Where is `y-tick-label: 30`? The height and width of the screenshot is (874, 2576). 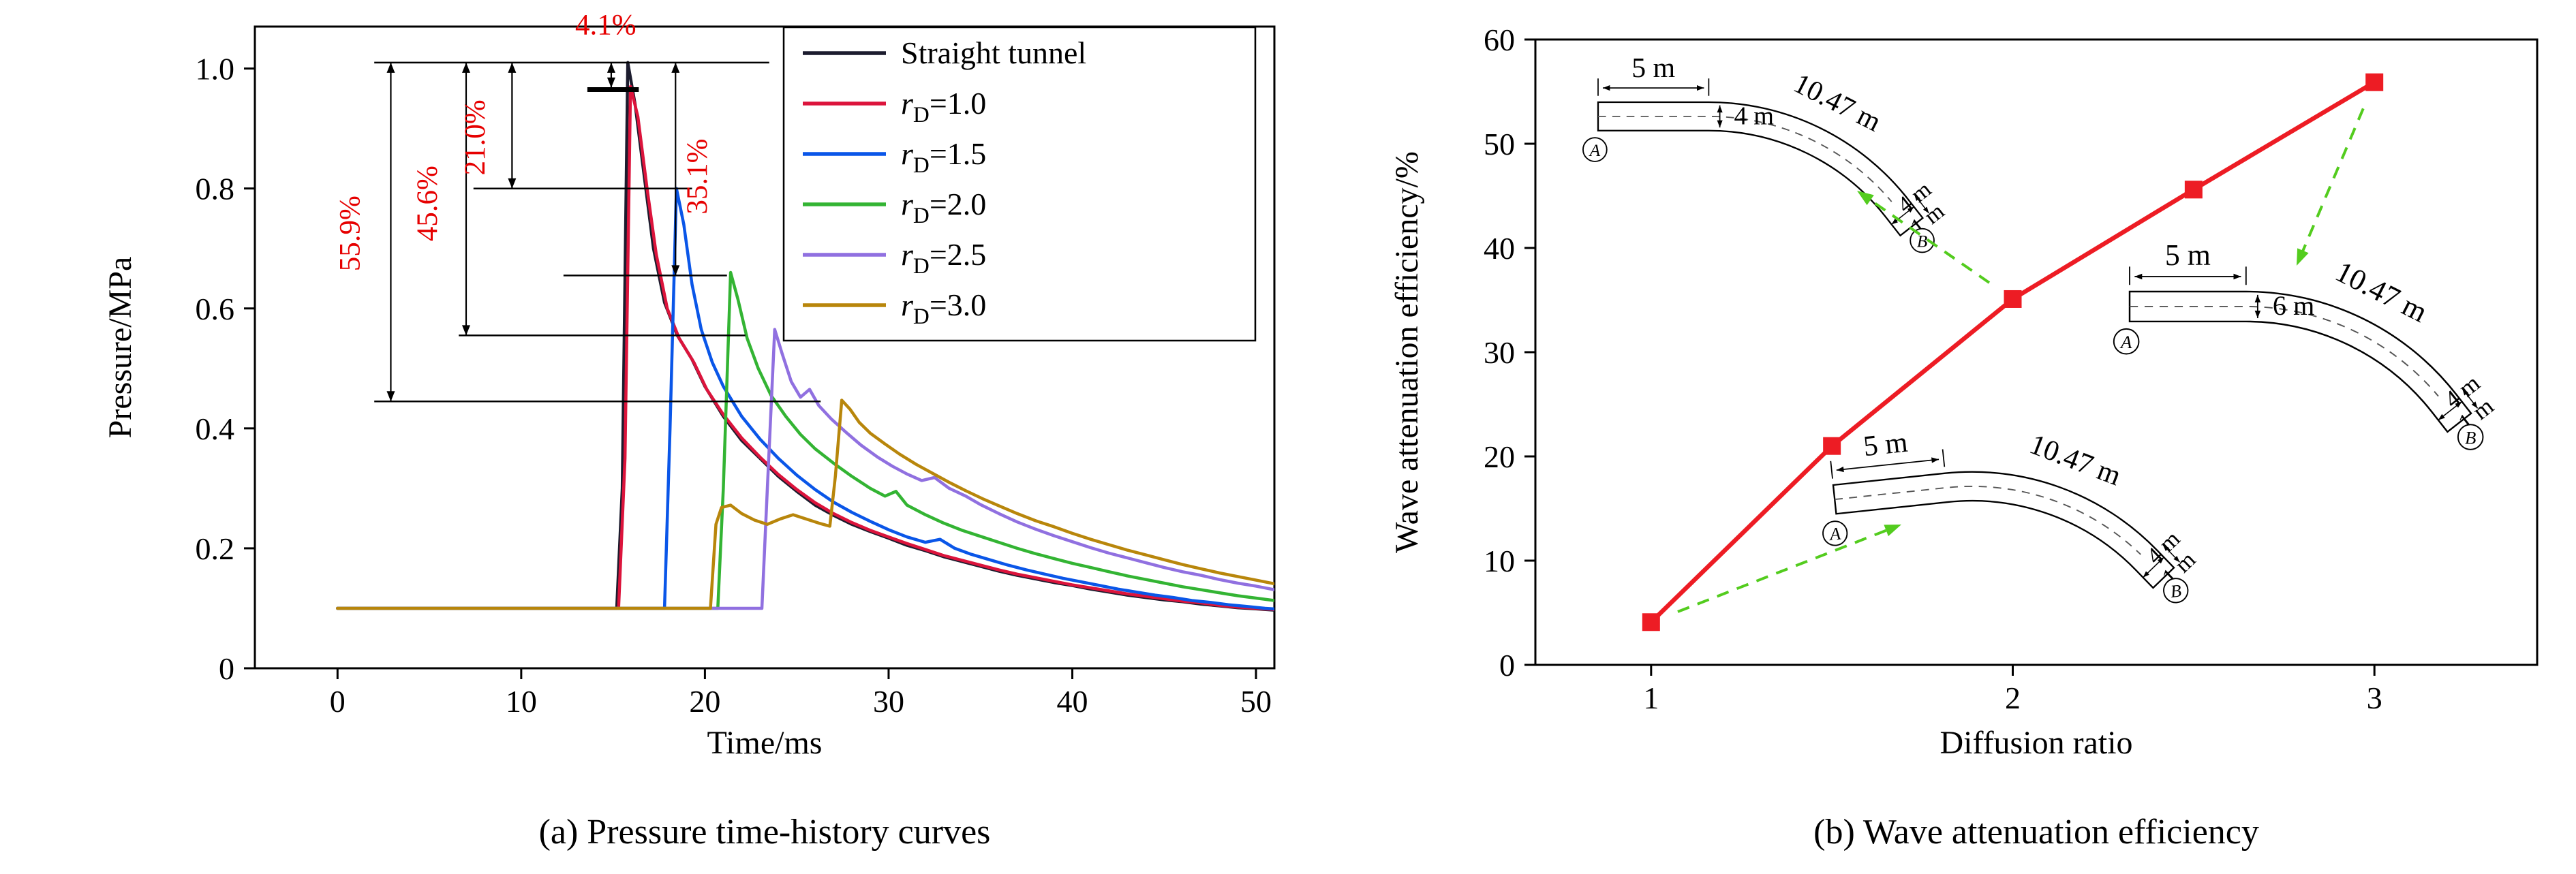
y-tick-label: 30 is located at coordinates (1500, 352).